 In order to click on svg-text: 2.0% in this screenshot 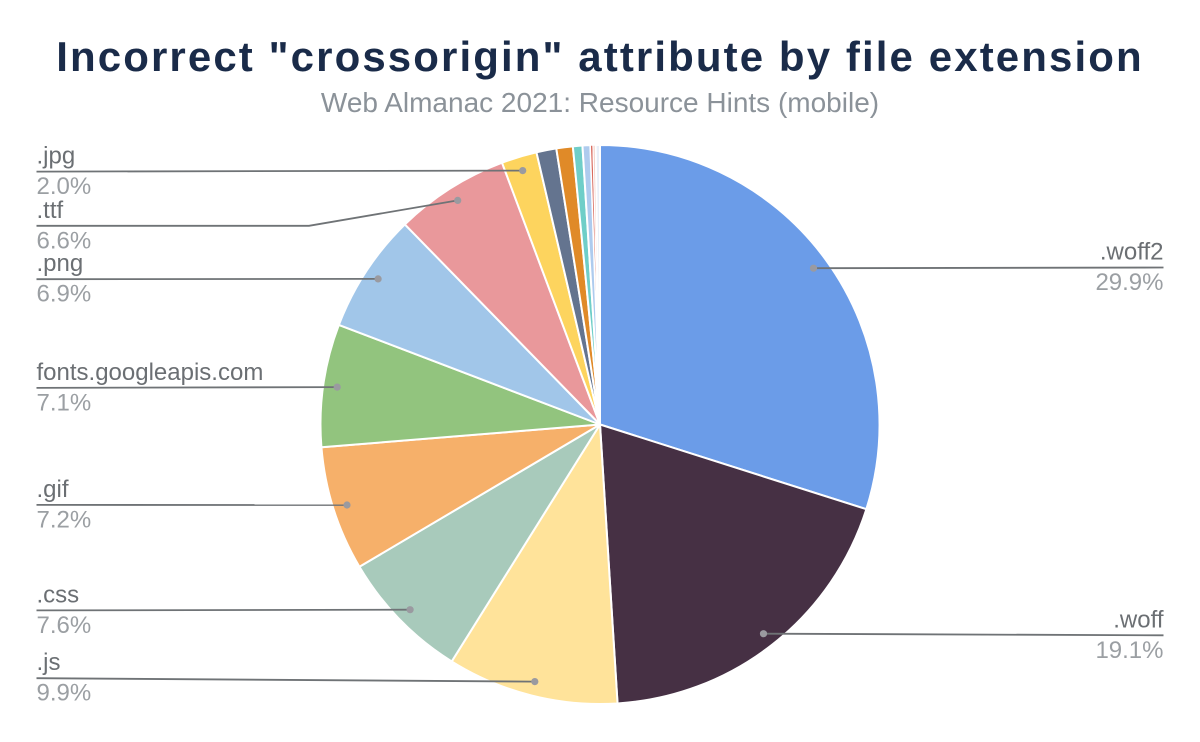, I will do `click(64, 186)`.